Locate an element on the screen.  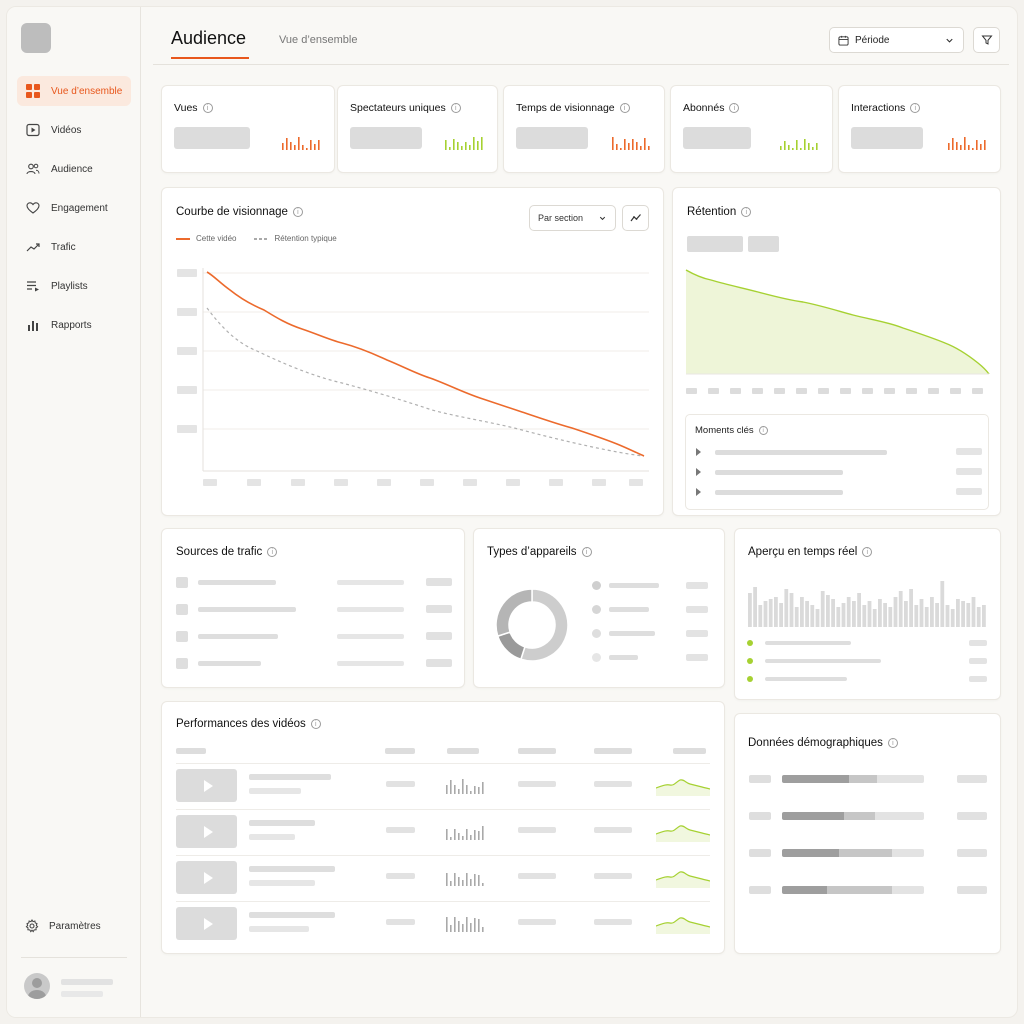
sidebar-item-videos: Vidéos is located at coordinates (74, 130).